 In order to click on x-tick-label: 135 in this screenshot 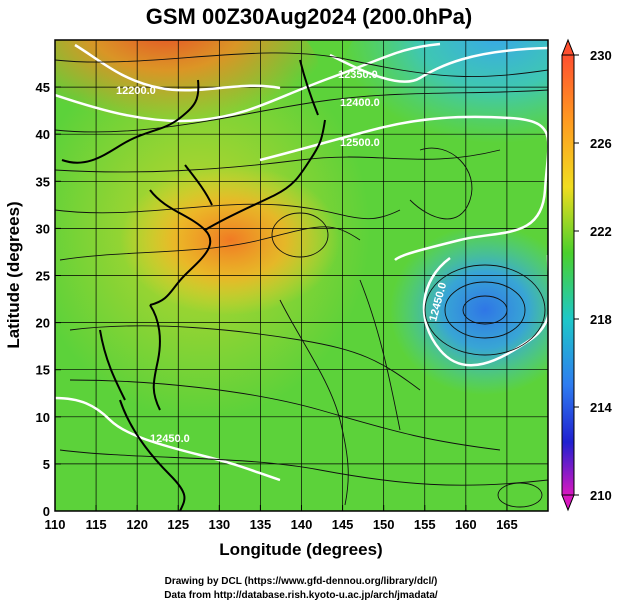, I will do `click(261, 524)`.